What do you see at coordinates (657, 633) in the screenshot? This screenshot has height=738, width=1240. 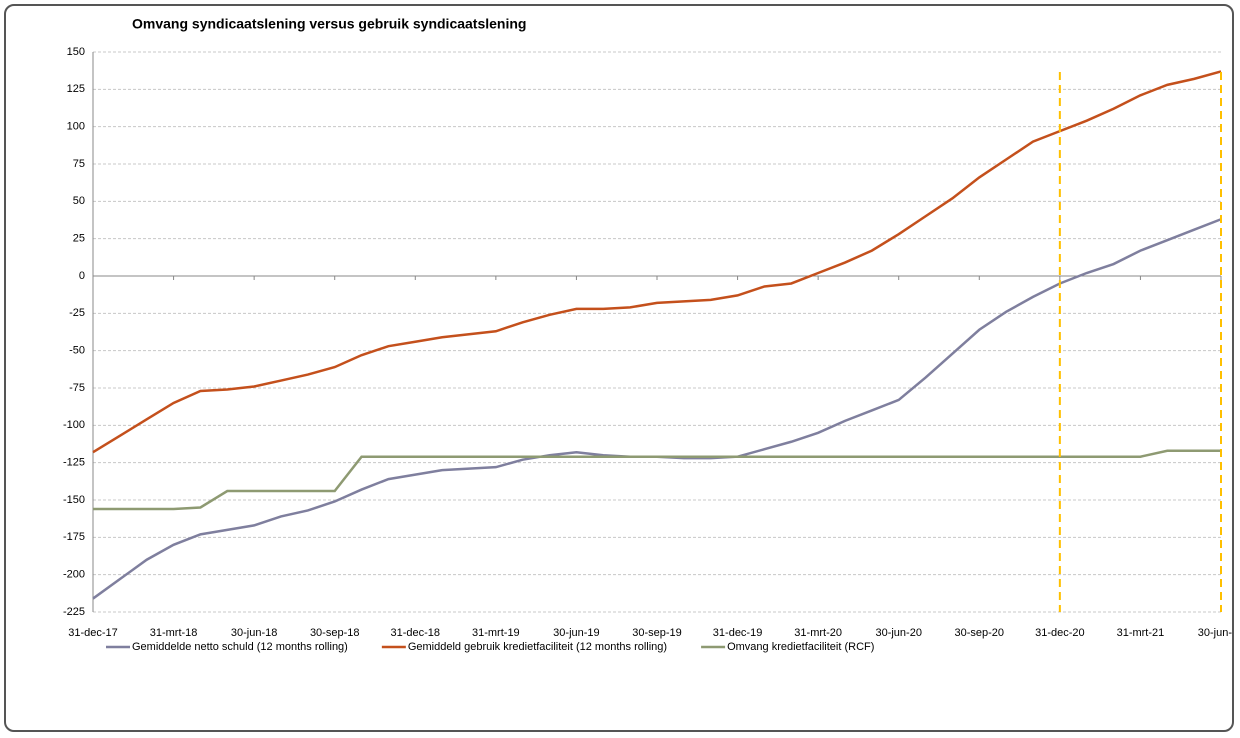 I see `x-tick-label: 30-sep-19` at bounding box center [657, 633].